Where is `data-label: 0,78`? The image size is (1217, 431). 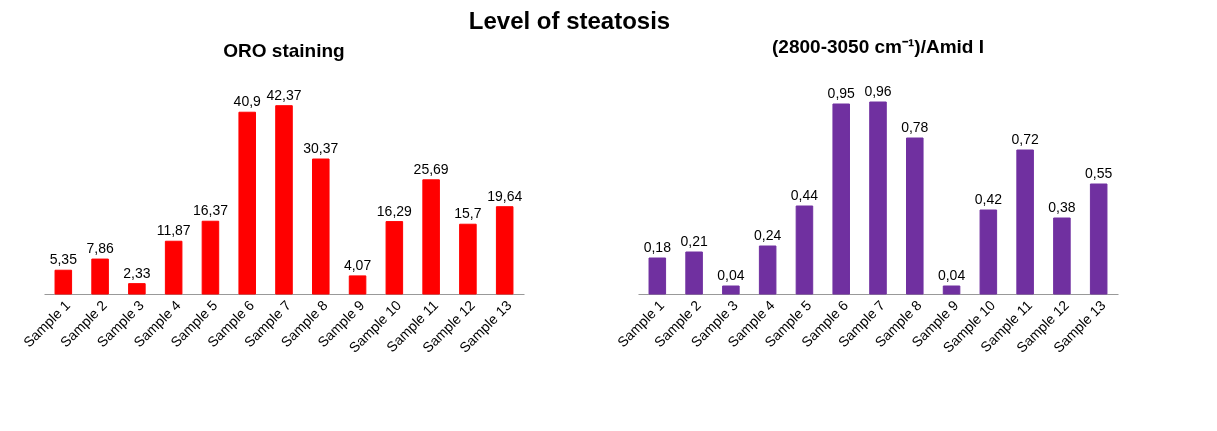 data-label: 0,78 is located at coordinates (915, 127).